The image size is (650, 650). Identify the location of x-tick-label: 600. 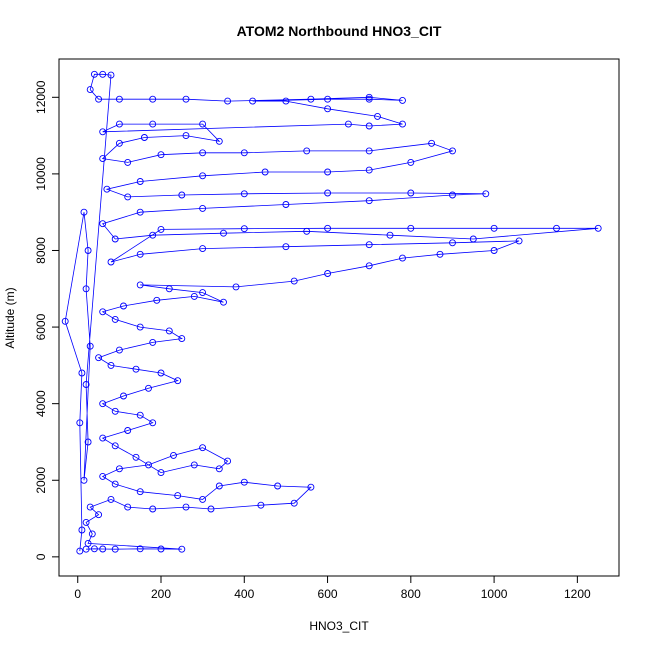
(328, 594).